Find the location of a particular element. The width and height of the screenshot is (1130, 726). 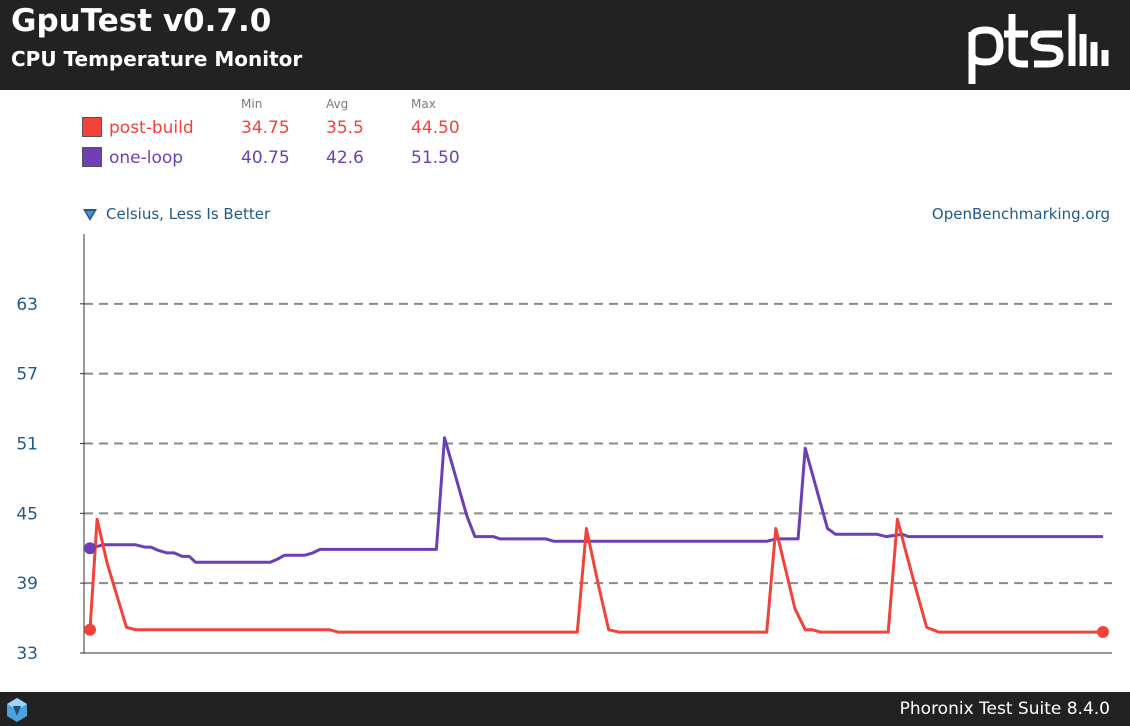

series-marker-one-loop is located at coordinates (90, 548).